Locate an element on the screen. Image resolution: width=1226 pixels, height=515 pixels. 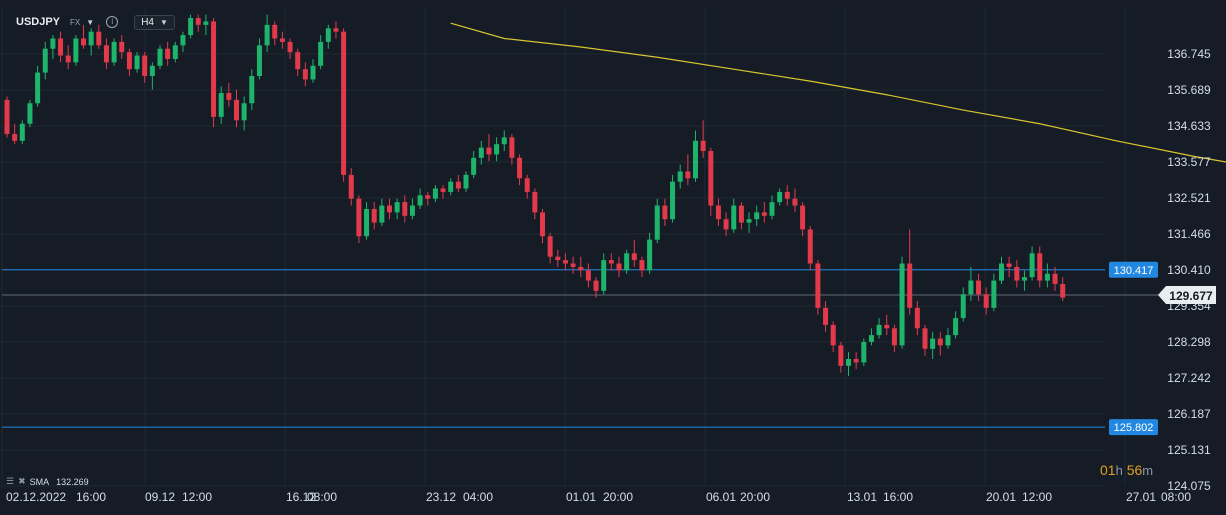
x-tick-time: 16:00 is located at coordinates (898, 497).